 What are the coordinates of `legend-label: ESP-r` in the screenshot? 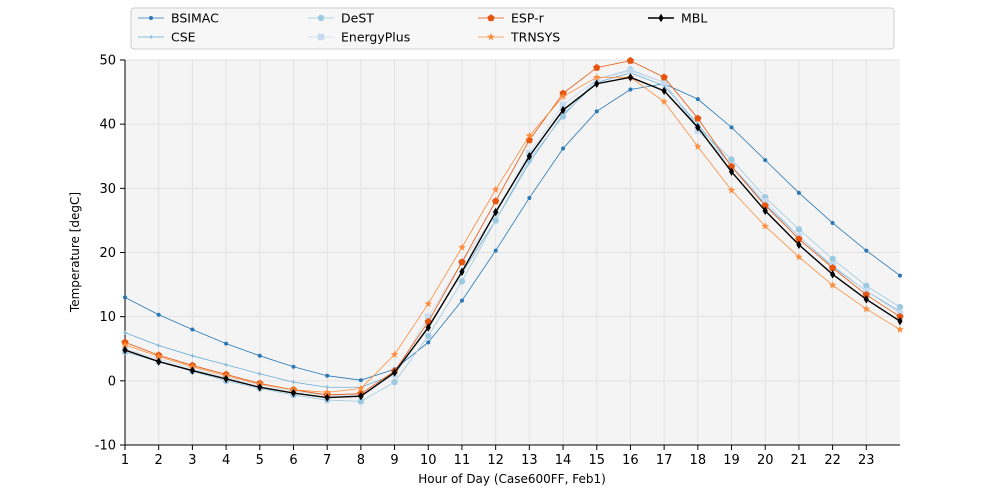 It's located at (528, 18).